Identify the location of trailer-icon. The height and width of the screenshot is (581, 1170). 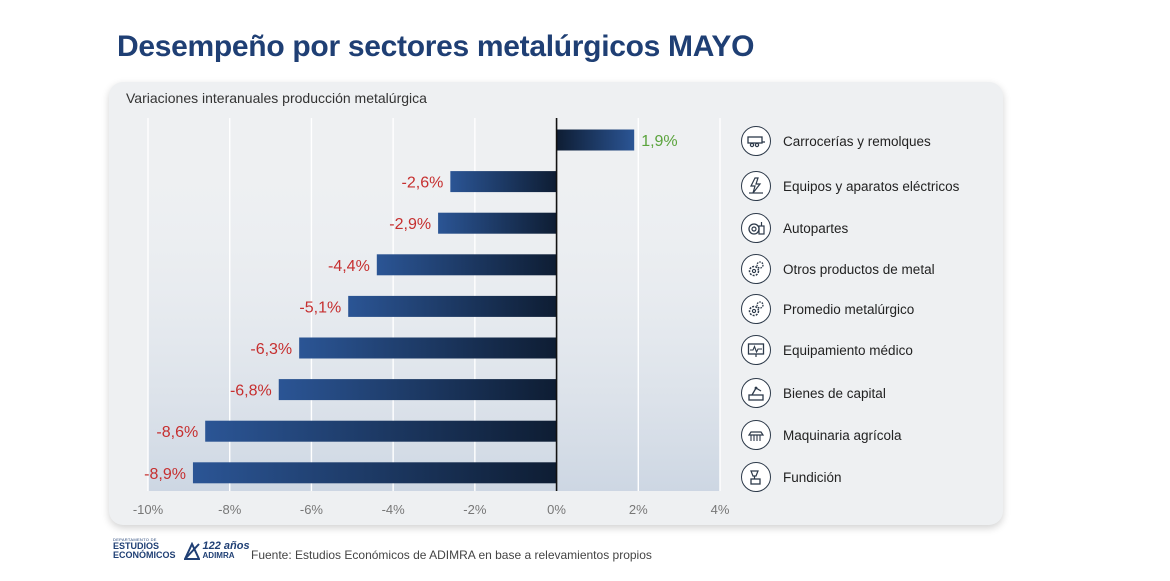
(756, 141).